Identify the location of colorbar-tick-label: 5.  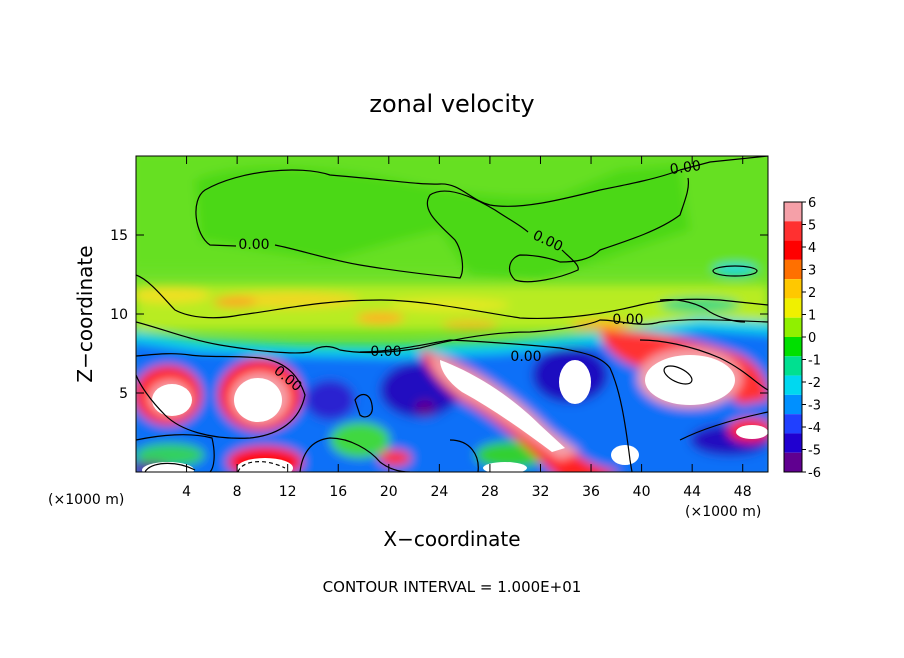
(812, 226).